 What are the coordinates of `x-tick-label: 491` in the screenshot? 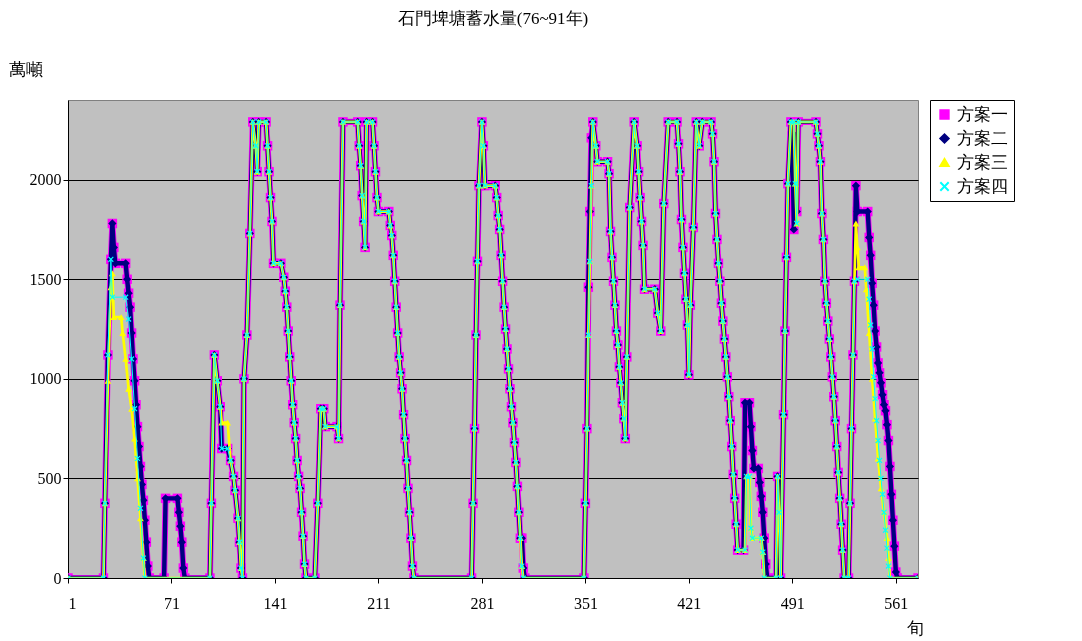 It's located at (792, 603).